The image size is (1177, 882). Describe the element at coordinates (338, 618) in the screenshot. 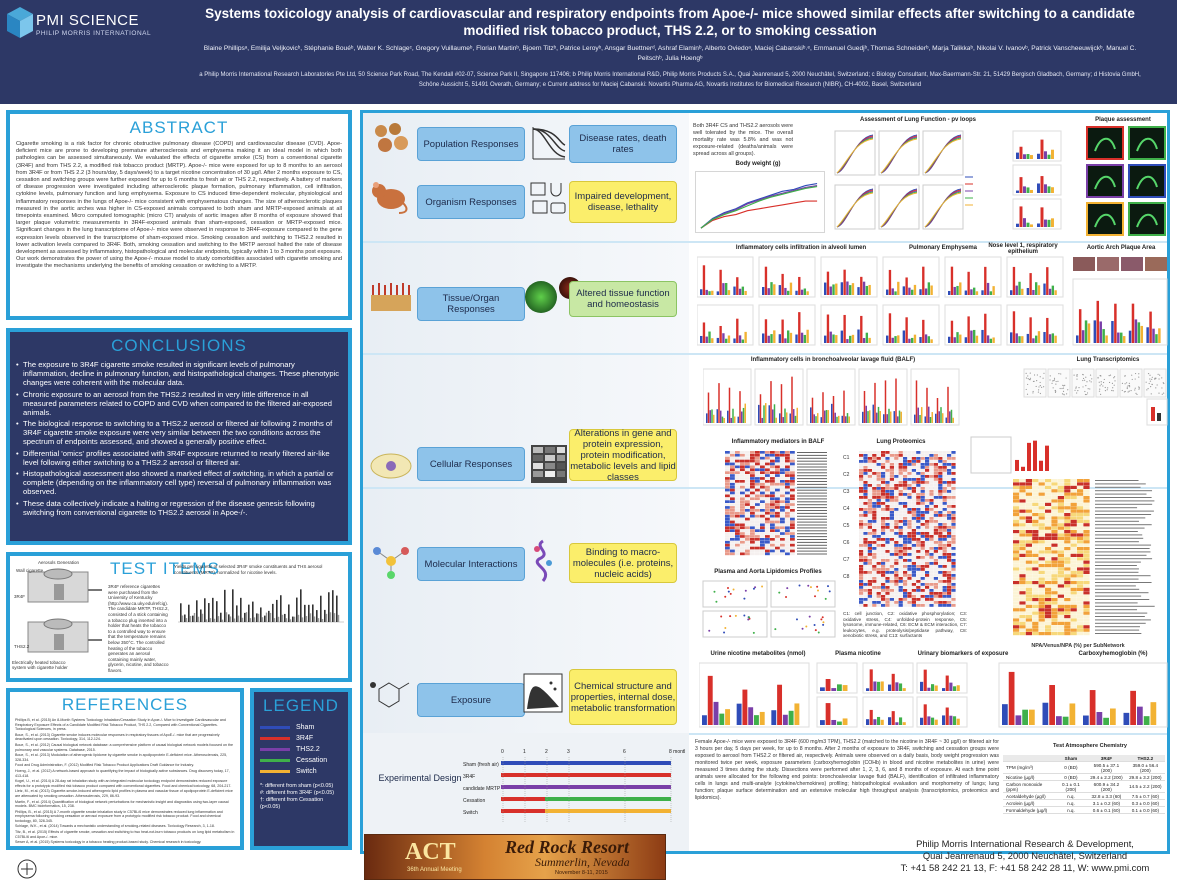

I see `yield-bar` at that location.